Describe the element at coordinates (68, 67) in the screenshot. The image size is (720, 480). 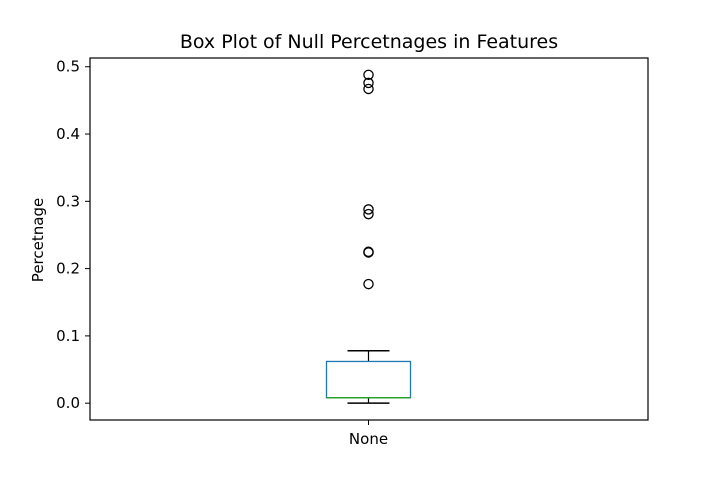
I see `y-tick-label: 0.5` at that location.